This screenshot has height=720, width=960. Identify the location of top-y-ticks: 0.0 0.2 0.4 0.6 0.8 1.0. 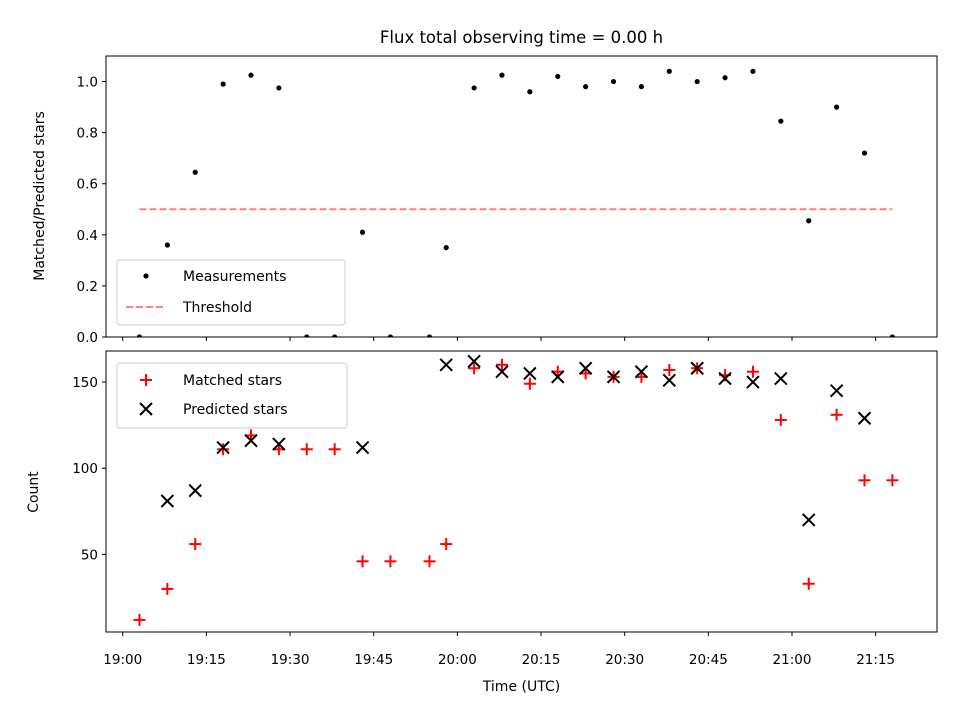
(91, 210).